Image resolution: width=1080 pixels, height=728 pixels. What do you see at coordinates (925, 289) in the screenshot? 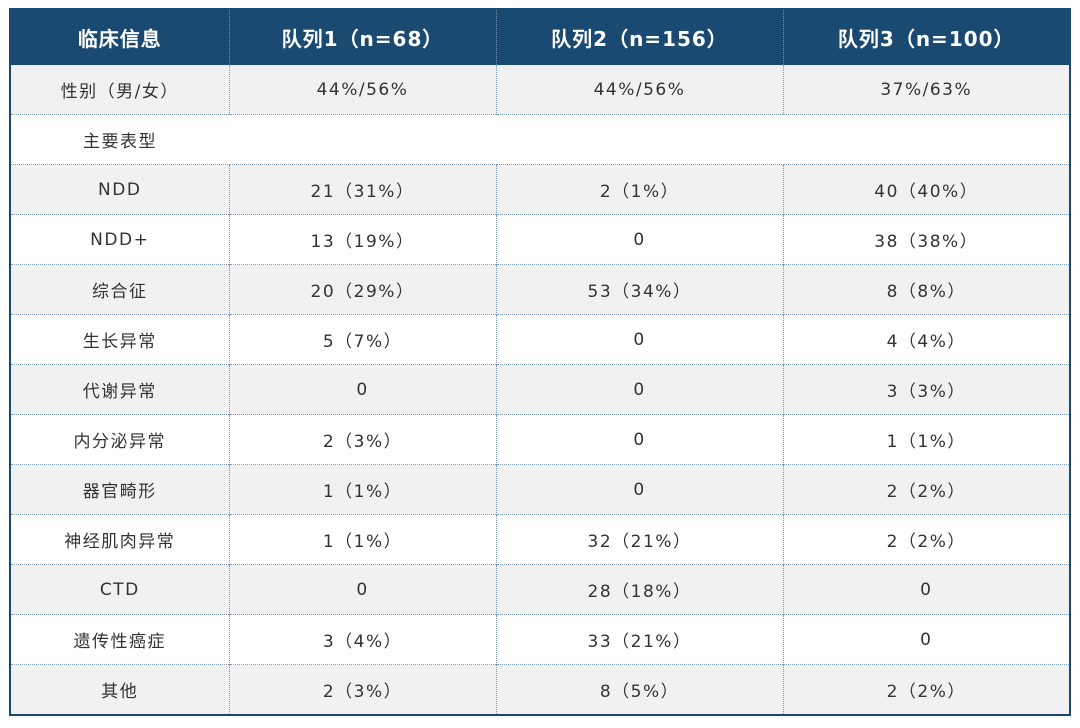
I see `cell-cohort-3: 8（8%）` at bounding box center [925, 289].